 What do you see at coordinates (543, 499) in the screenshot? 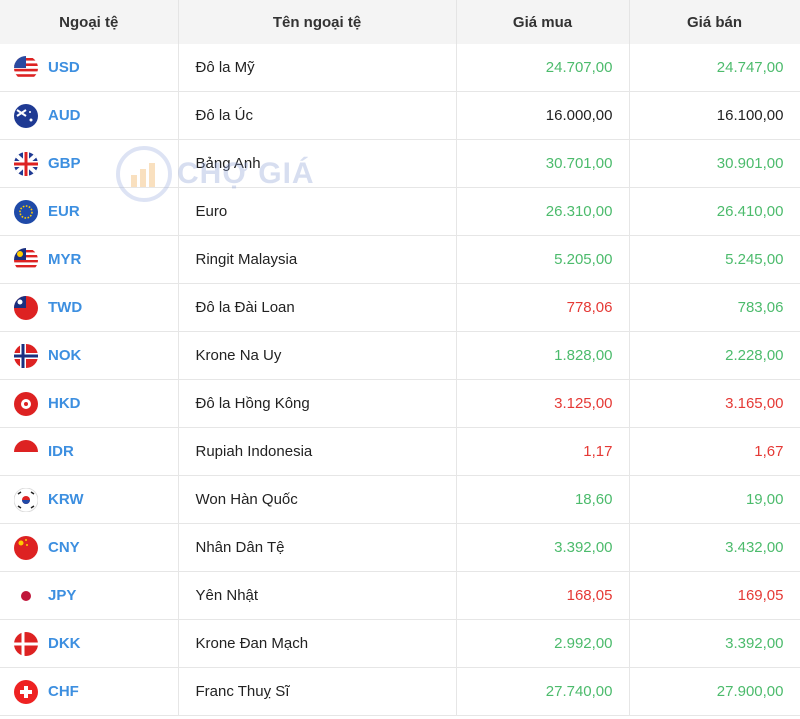
I see `buy-price: 18,60` at bounding box center [543, 499].